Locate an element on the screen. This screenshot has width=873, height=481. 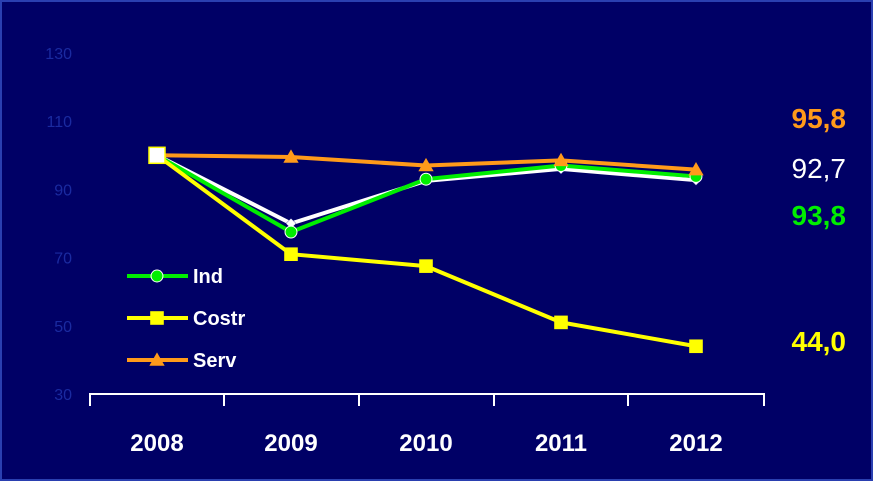
data-point-start-2008 is located at coordinates (157, 155).